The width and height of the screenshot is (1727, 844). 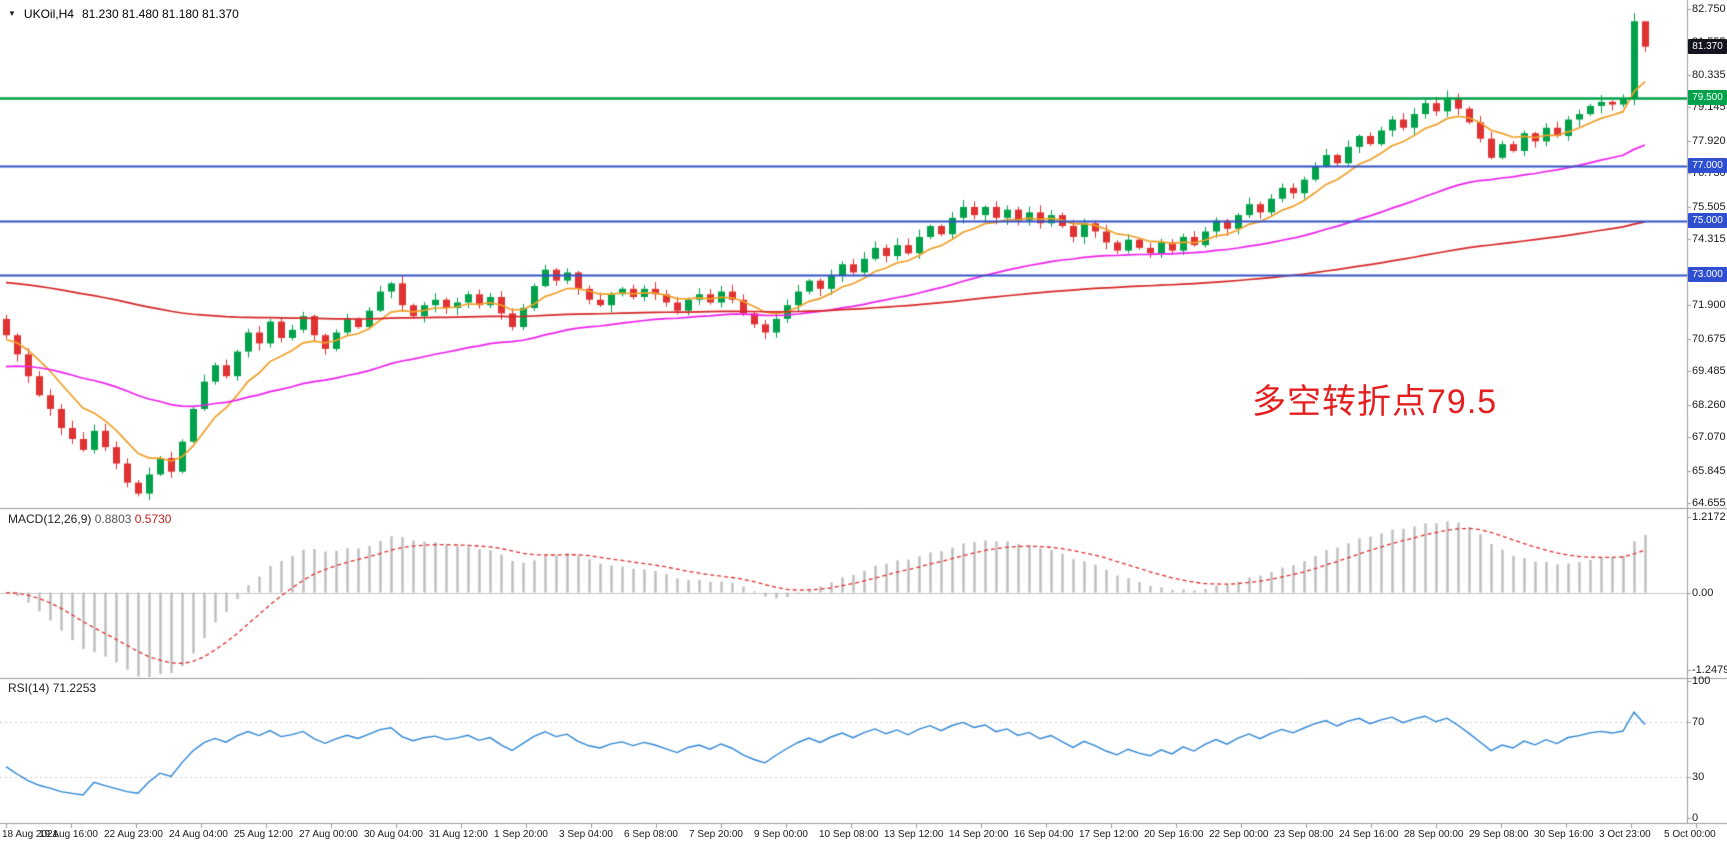 What do you see at coordinates (48, 14) in the screenshot?
I see `symbol-name: UKOil,H4` at bounding box center [48, 14].